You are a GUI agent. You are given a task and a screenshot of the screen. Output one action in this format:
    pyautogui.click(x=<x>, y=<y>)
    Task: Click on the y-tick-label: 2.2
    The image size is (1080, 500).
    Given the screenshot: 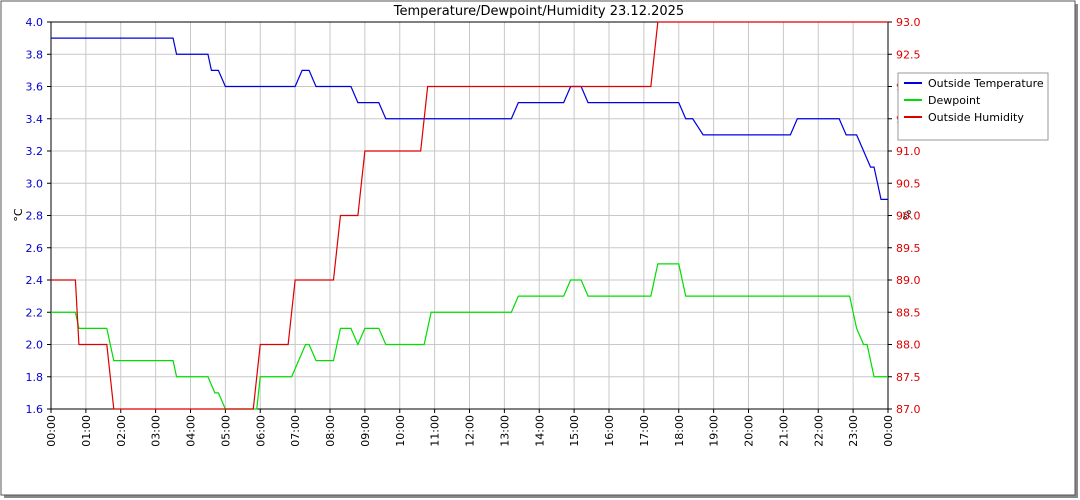 What is the action you would take?
    pyautogui.click(x=35, y=312)
    